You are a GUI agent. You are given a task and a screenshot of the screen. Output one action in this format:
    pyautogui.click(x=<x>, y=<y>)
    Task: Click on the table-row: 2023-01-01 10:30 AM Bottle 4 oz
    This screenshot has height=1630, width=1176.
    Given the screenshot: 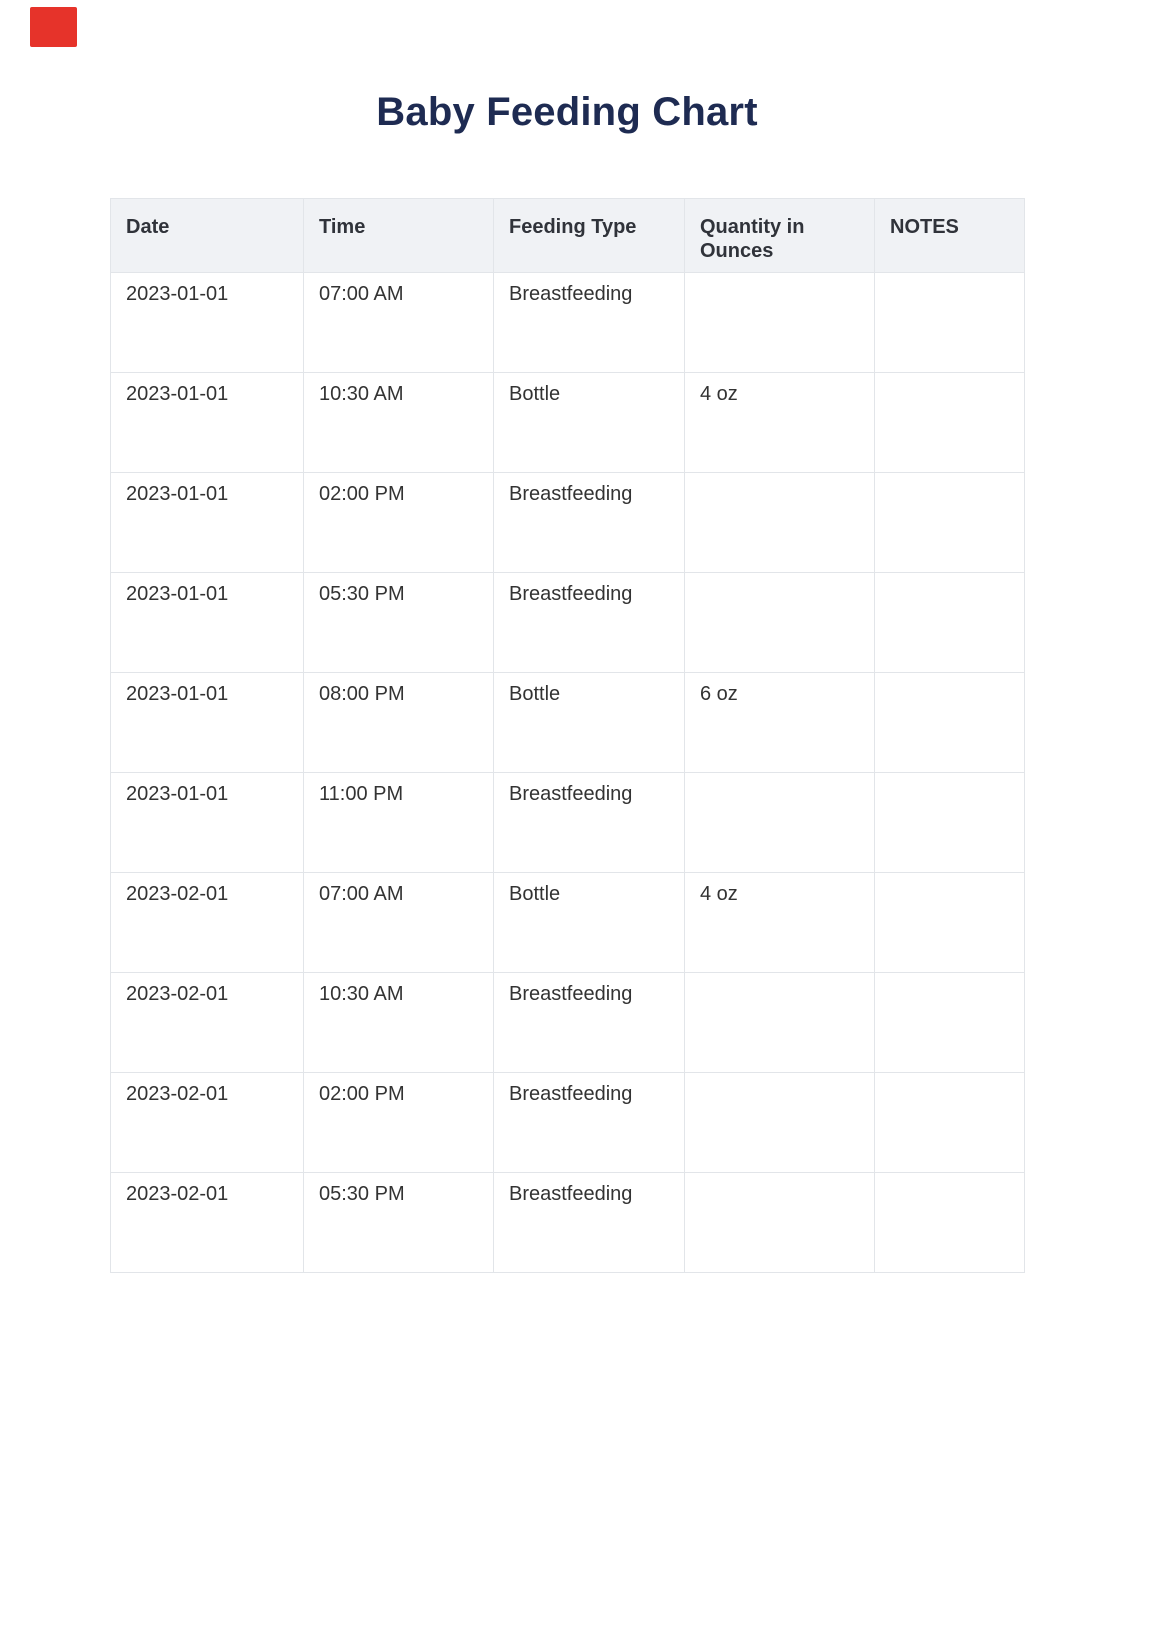 What is the action you would take?
    pyautogui.click(x=567, y=422)
    